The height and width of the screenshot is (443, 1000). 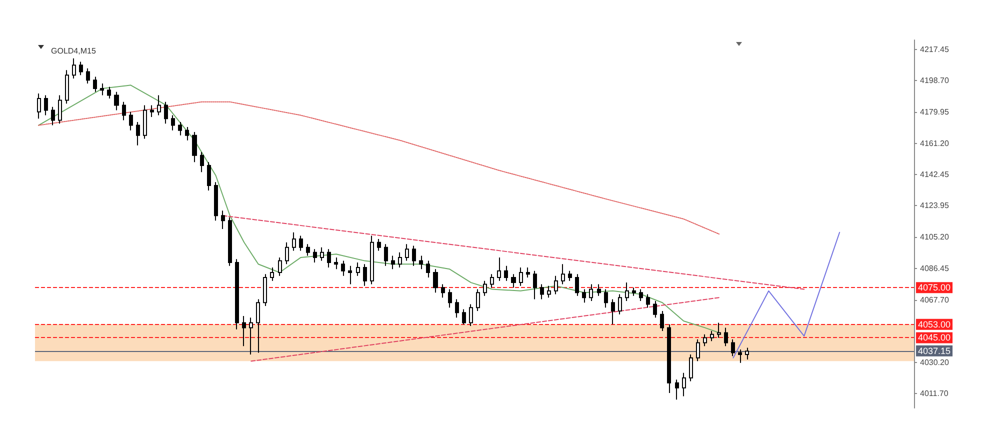 I want to click on y-tick-label: 4030.20, so click(x=935, y=362).